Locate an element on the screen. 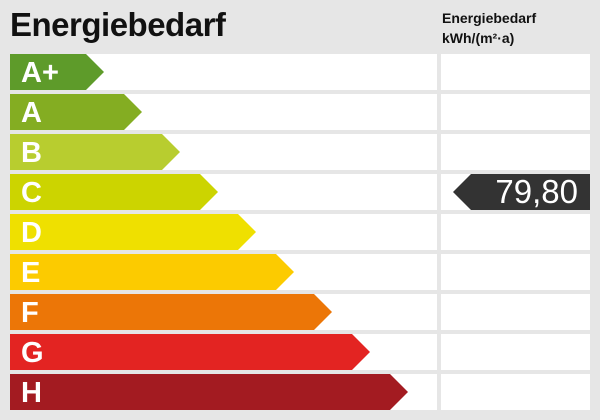  energy-value: 79,80 is located at coordinates (536, 191).